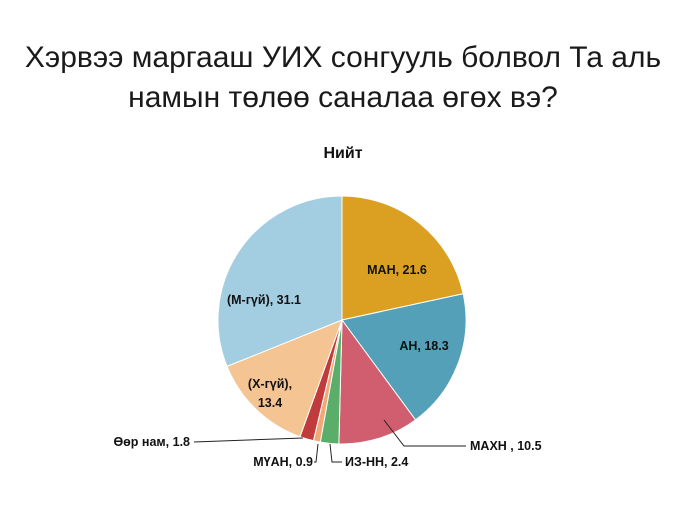 The width and height of the screenshot is (686, 530). I want to click on data-label-мүан: МҮАН, 0.9, so click(283, 462).